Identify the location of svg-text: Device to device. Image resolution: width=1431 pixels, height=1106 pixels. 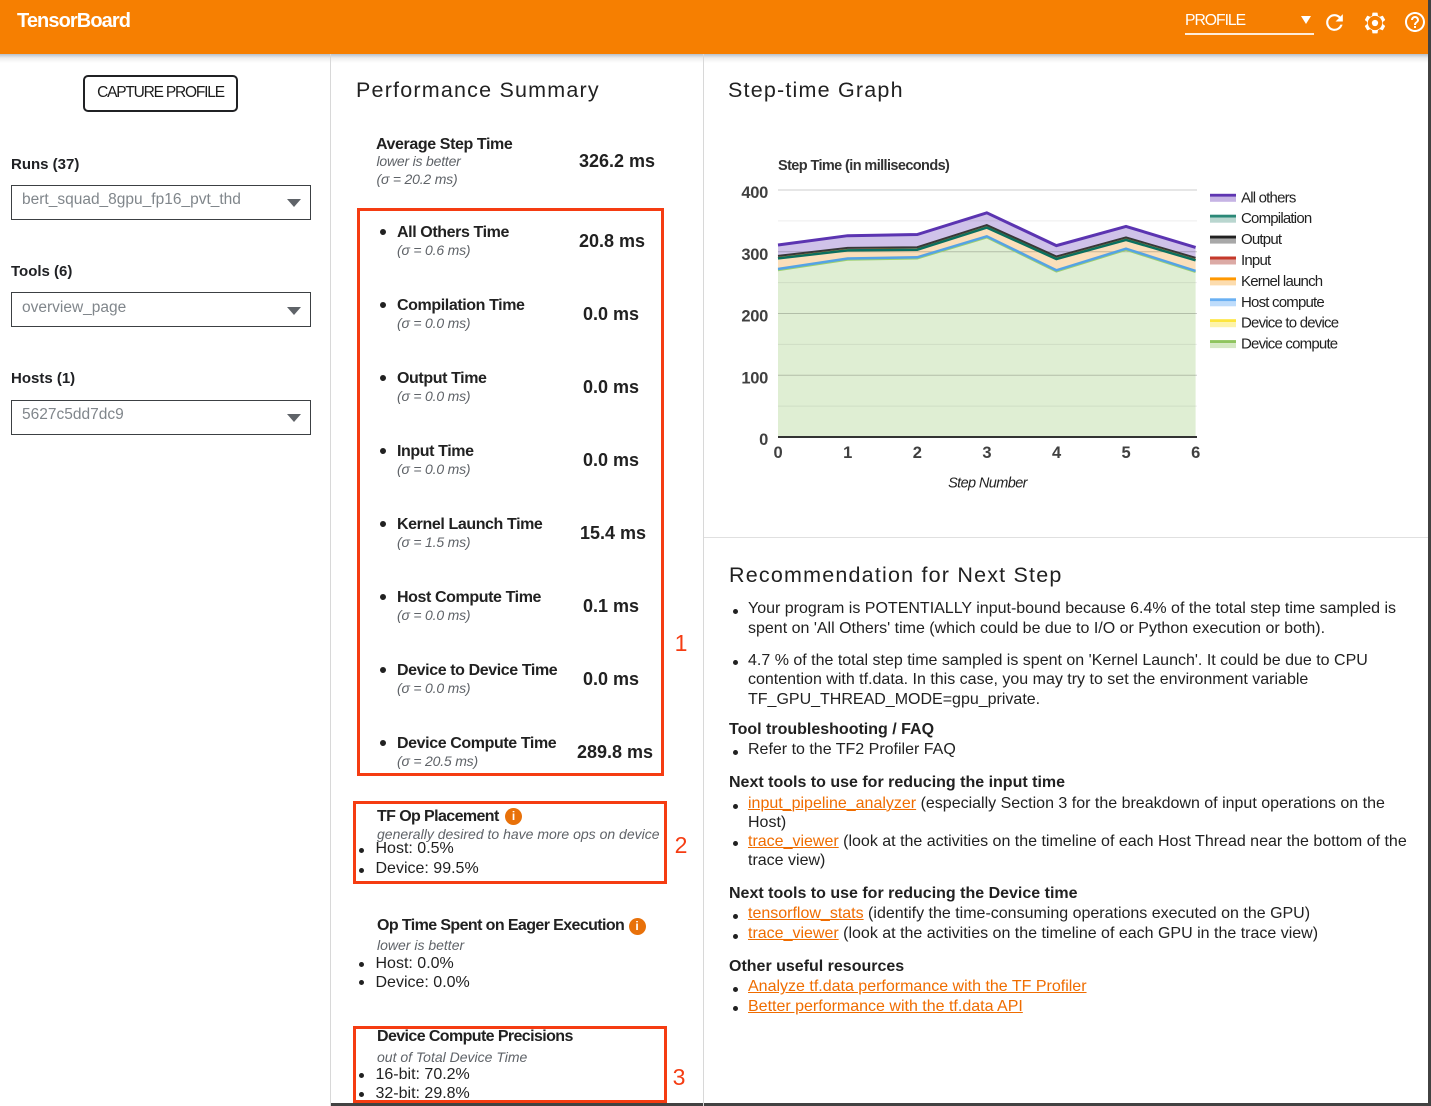
(1290, 323).